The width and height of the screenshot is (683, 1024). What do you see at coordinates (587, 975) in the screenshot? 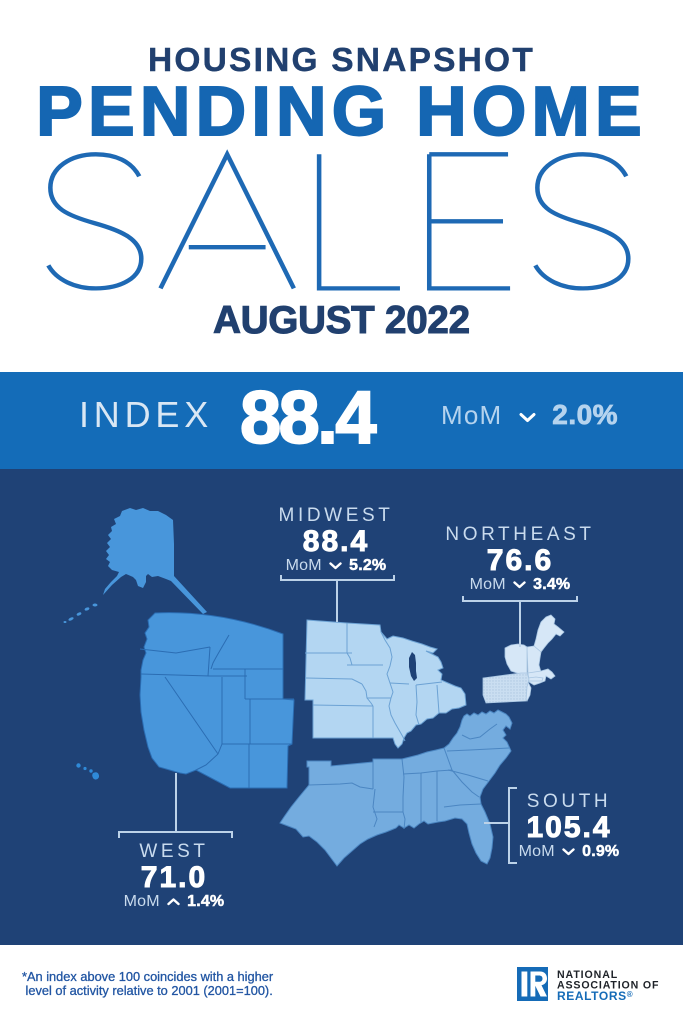
I see `svg-text: NATIONAL` at bounding box center [587, 975].